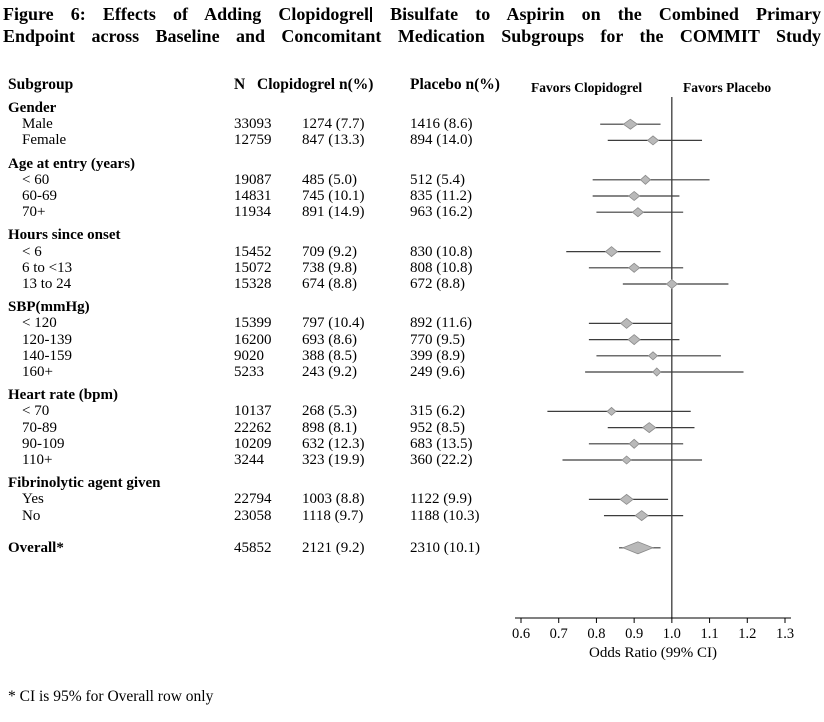  Describe the element at coordinates (412, 444) in the screenshot. I see `subgroup-data-row: 90-109 10209 632 (12.3) 683 (13.5)` at that location.